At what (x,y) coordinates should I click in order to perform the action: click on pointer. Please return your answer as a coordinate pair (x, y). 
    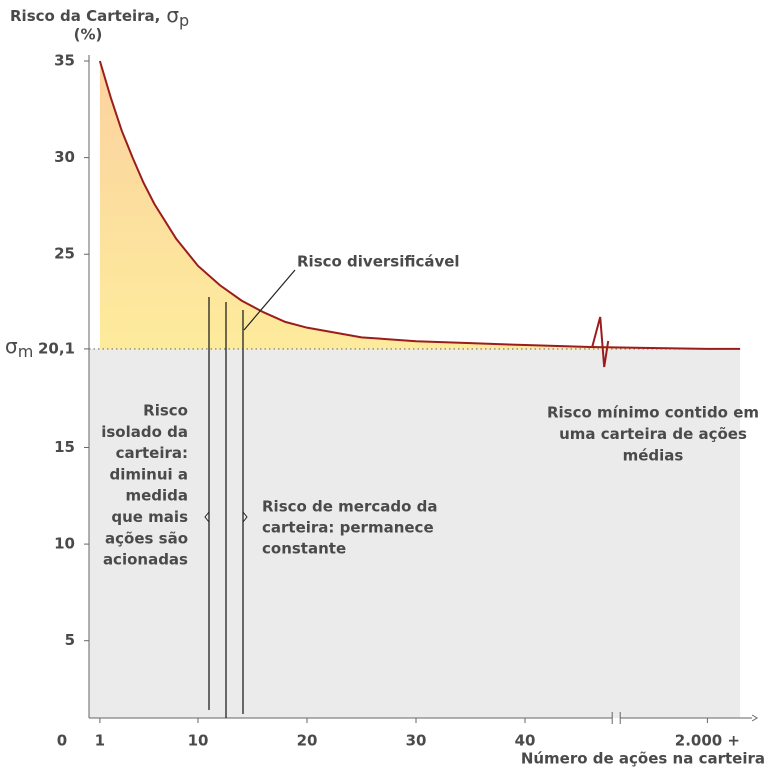
    Looking at the image, I should click on (269, 300).